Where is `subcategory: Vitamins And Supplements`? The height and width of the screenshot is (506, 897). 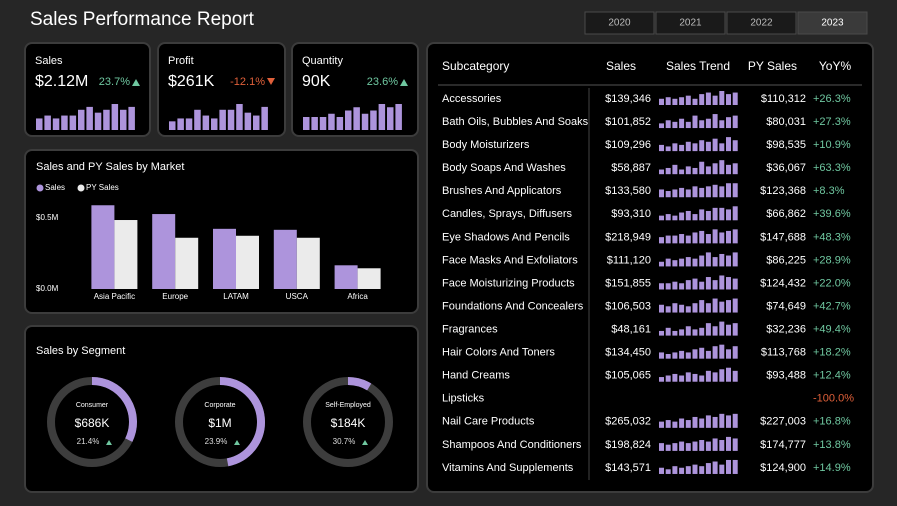
subcategory: Vitamins And Supplements is located at coordinates (508, 468).